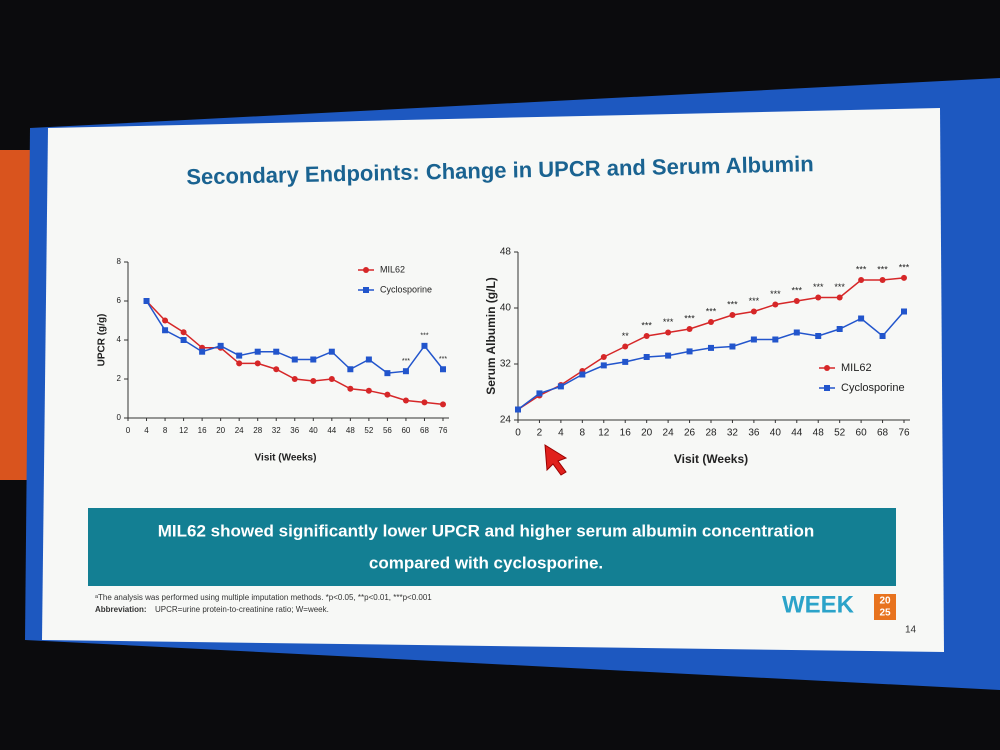 This screenshot has width=1000, height=750. I want to click on x-tick-label: 28, so click(711, 433).